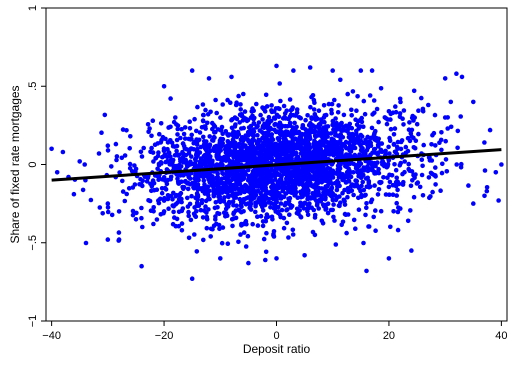 This screenshot has height=365, width=511. Describe the element at coordinates (33, 8) in the screenshot. I see `y-tick-label: 1` at that location.